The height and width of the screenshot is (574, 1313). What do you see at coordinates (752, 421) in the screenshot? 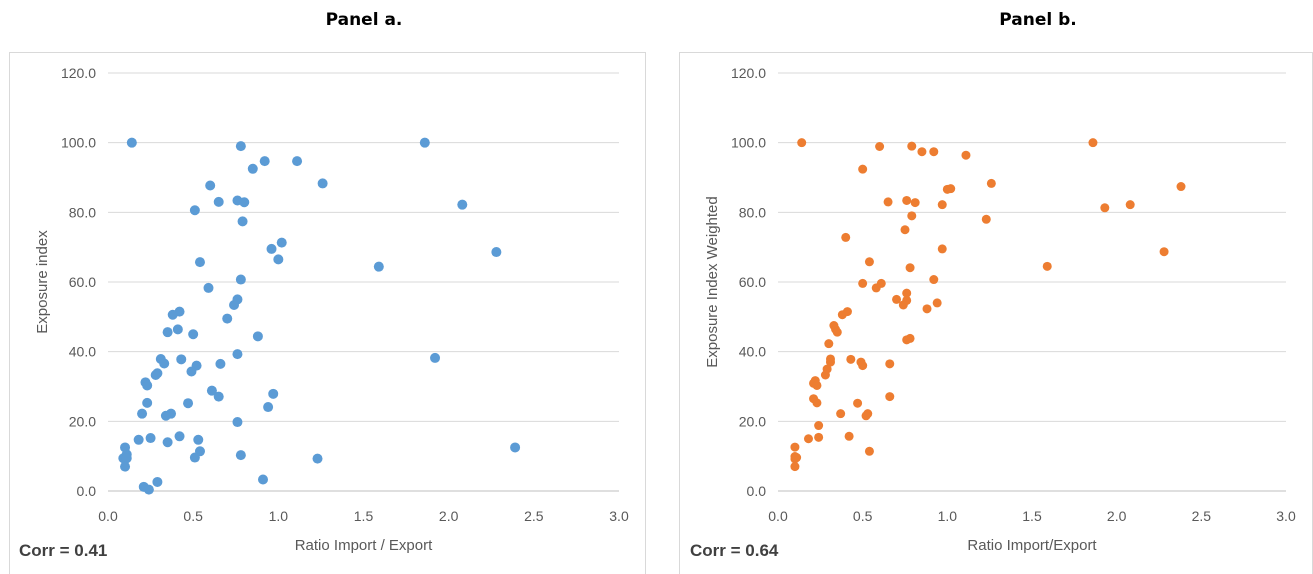
I see `y-tick-label: 20.0` at bounding box center [752, 421].